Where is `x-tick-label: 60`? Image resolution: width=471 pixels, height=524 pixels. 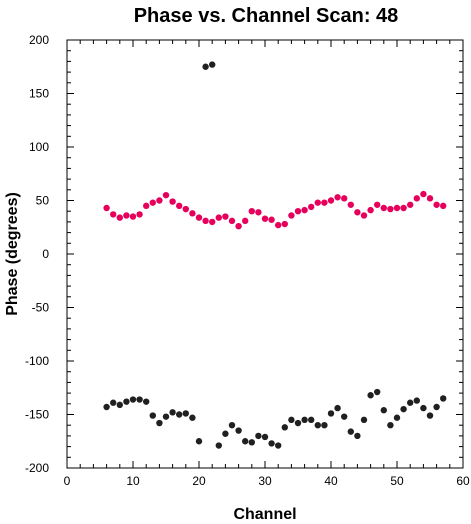 x-tick-label: 60 is located at coordinates (463, 481).